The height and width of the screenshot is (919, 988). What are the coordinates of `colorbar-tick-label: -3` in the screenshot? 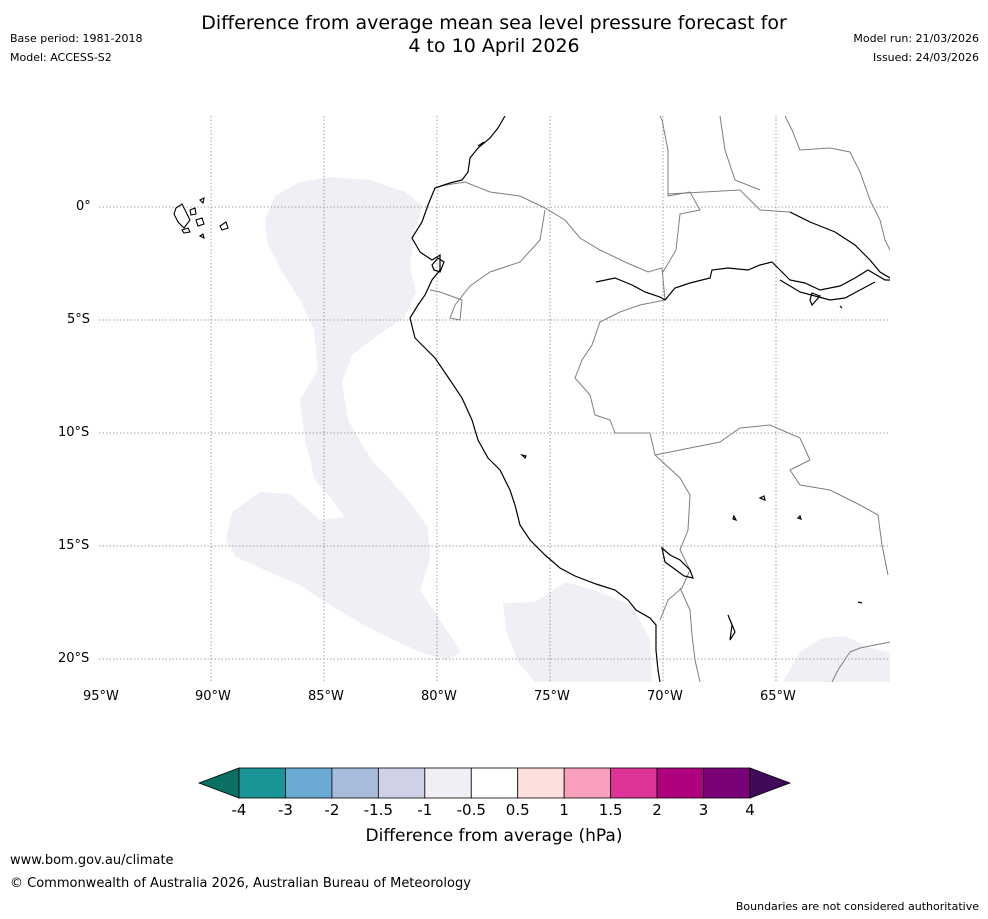 It's located at (285, 810).